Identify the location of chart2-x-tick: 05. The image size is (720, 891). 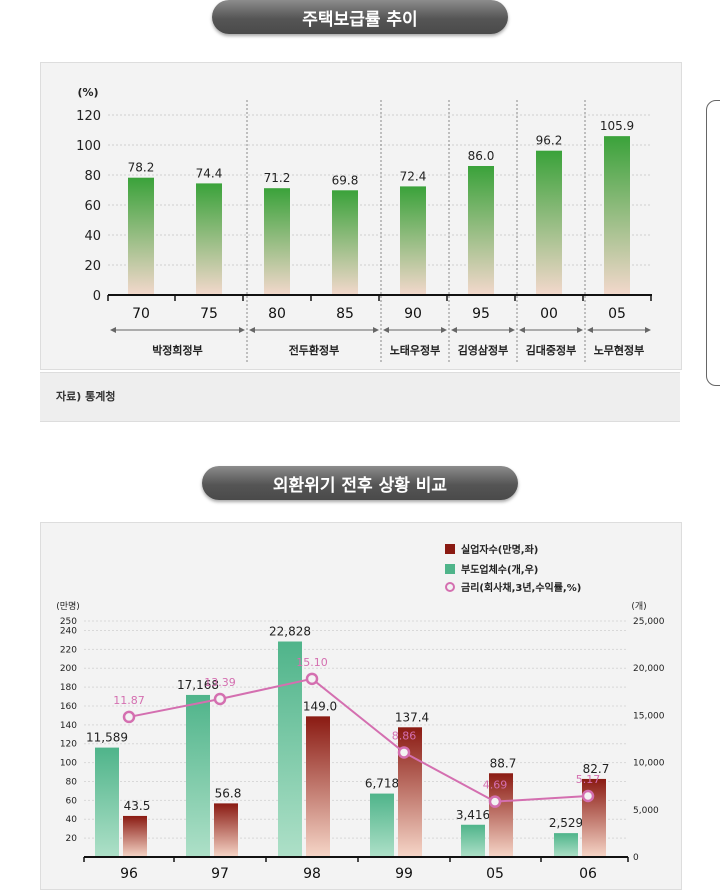
(495, 874).